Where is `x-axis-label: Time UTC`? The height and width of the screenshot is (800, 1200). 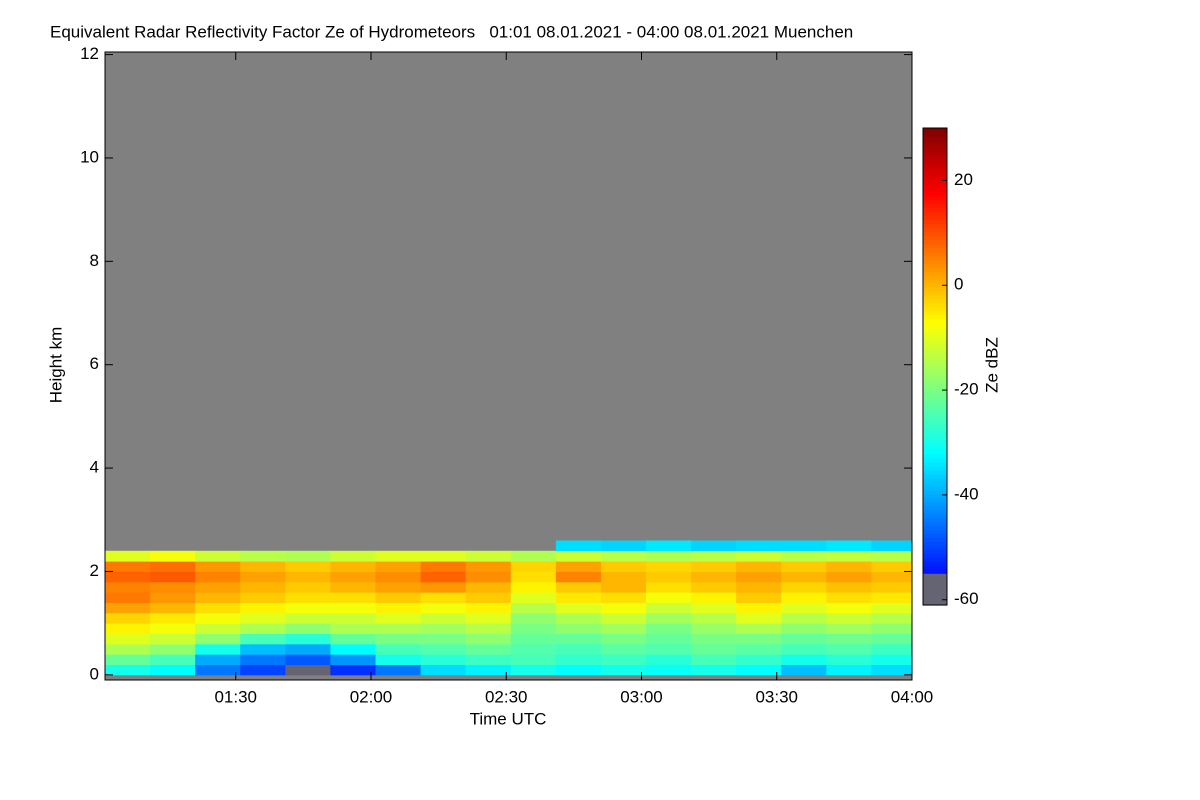 x-axis-label: Time UTC is located at coordinates (508, 718).